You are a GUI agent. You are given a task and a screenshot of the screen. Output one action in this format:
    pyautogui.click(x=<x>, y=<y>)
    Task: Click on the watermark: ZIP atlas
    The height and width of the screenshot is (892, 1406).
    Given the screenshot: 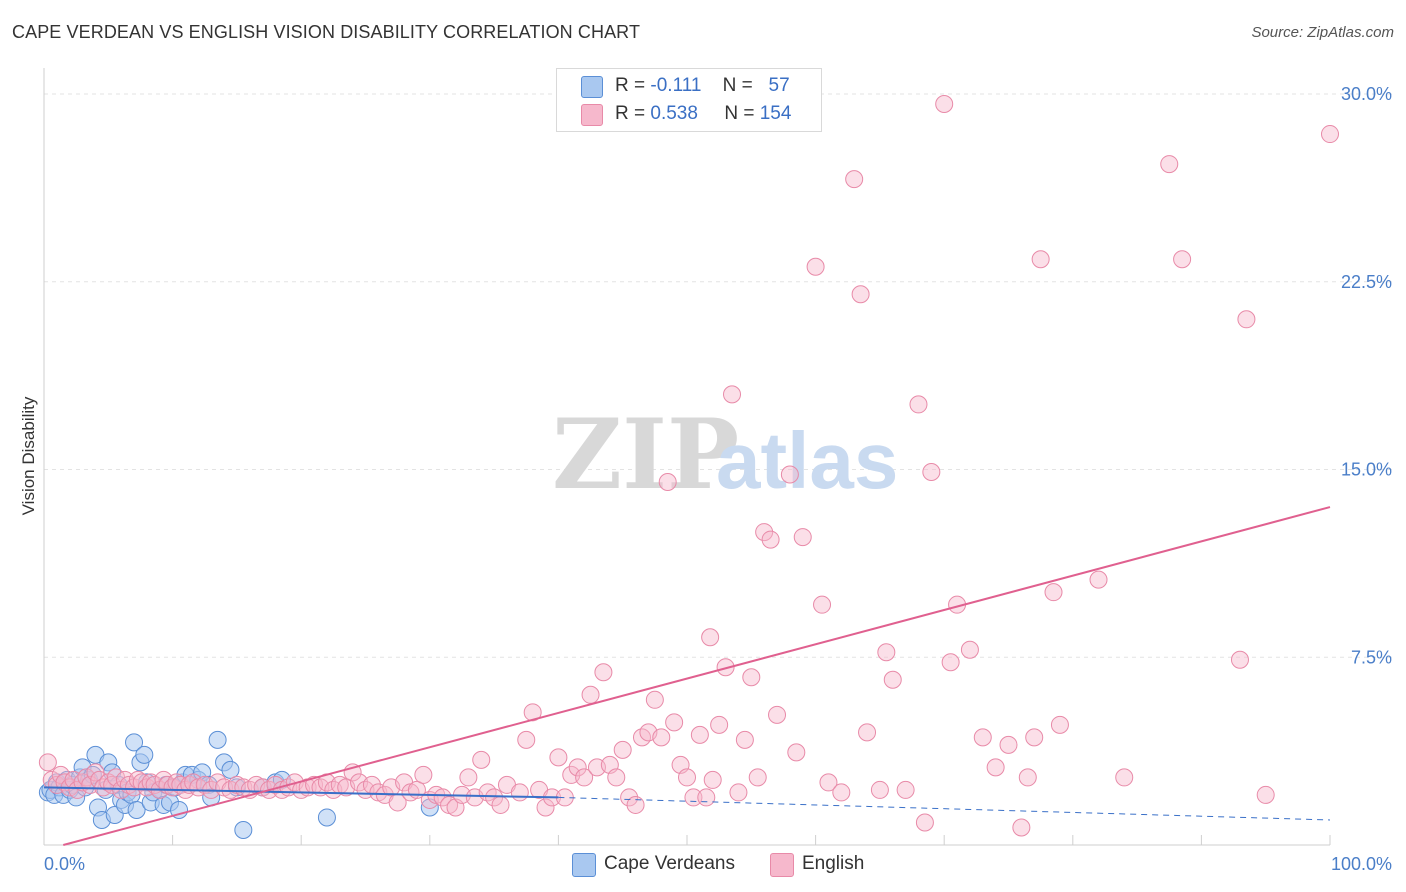 What is the action you would take?
    pyautogui.click(x=725, y=454)
    